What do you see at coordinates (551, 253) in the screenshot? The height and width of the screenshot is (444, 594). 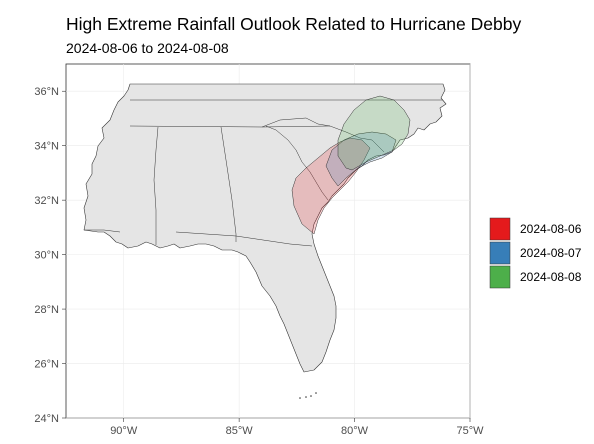 I see `legend-label: 2024-08-07` at bounding box center [551, 253].